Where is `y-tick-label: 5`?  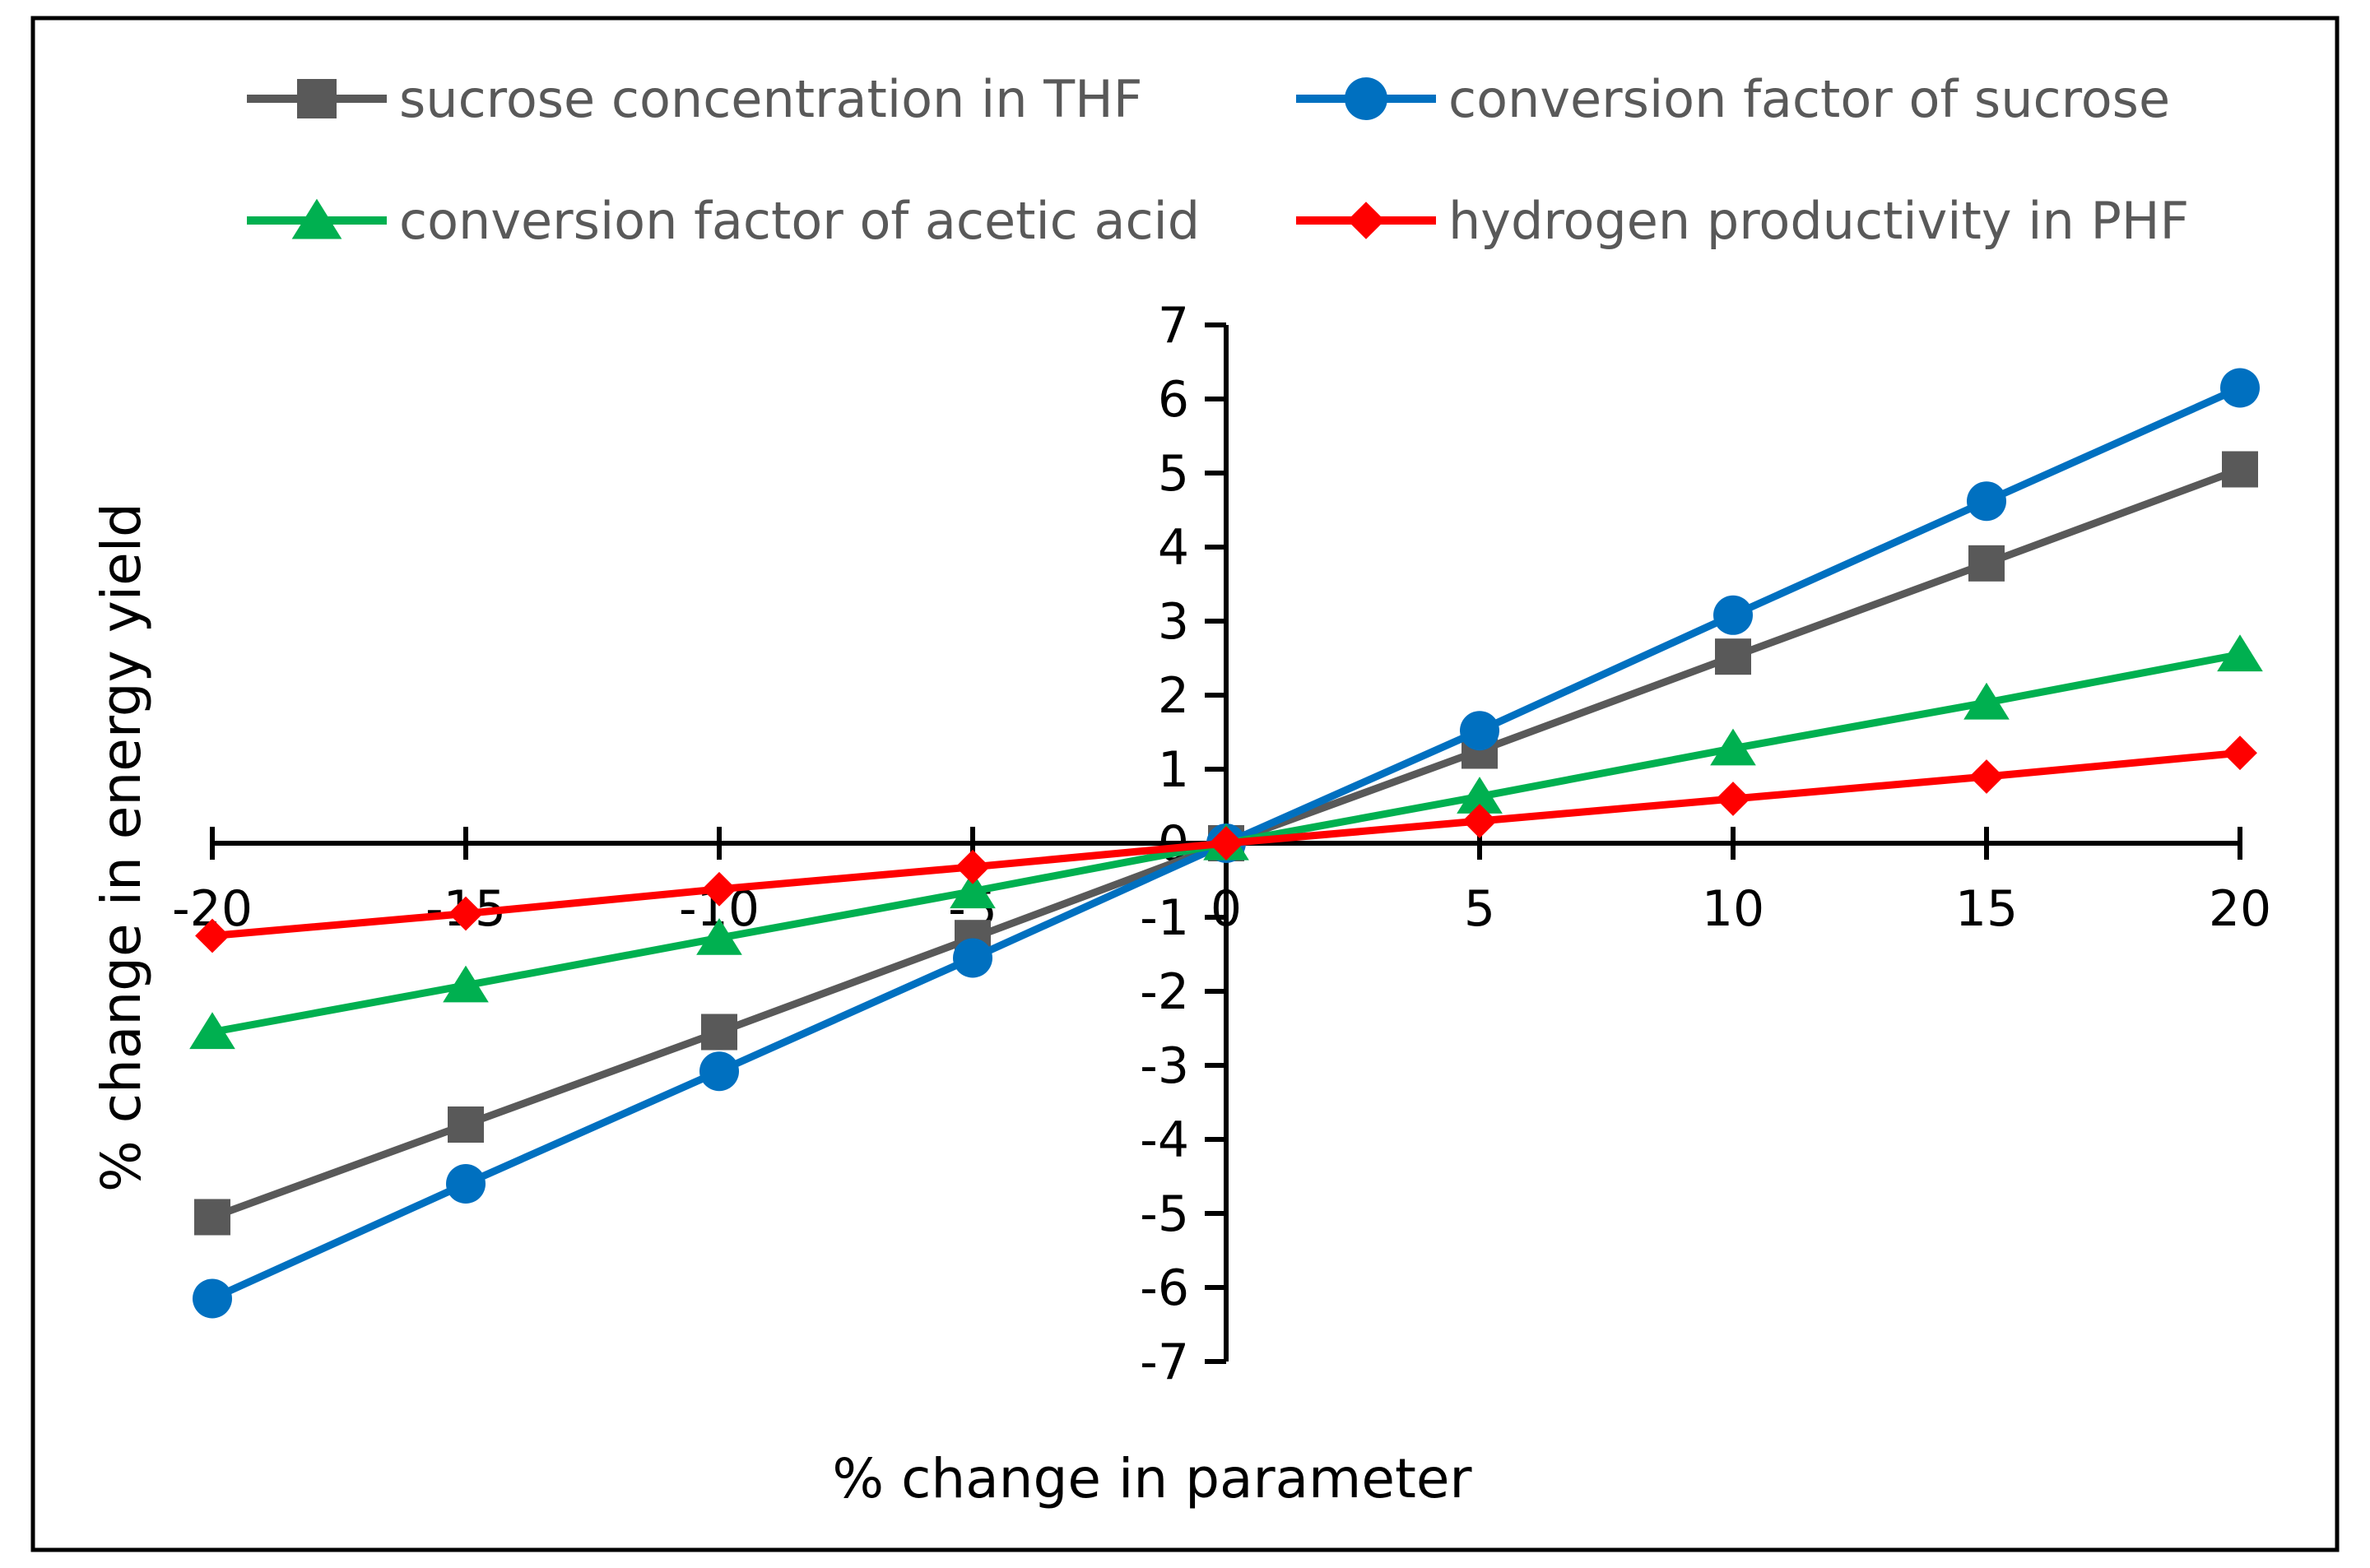
y-tick-label: 5 is located at coordinates (1173, 474).